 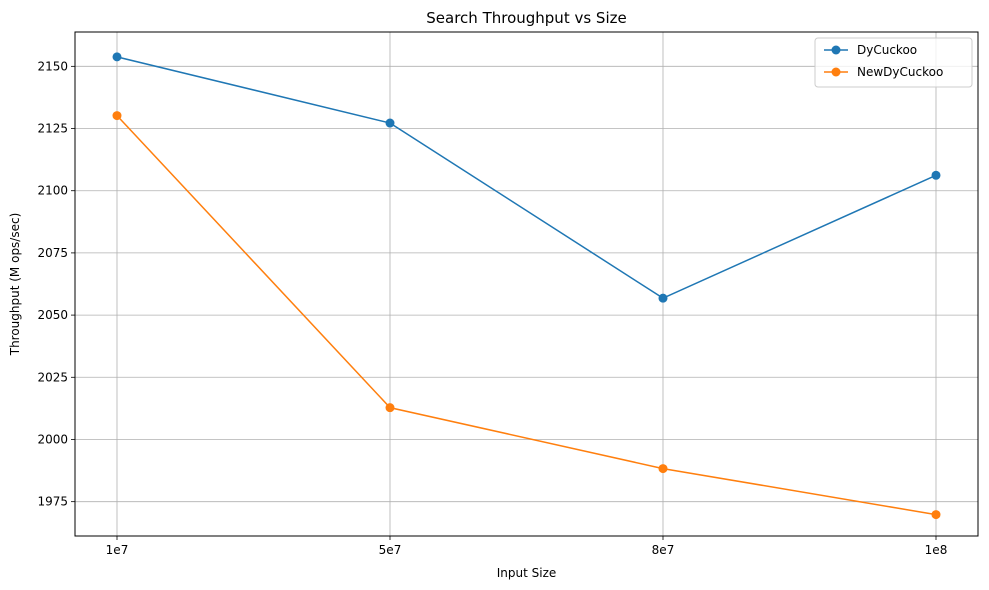 What do you see at coordinates (390, 550) in the screenshot?
I see `x-tick-label: 5e7` at bounding box center [390, 550].